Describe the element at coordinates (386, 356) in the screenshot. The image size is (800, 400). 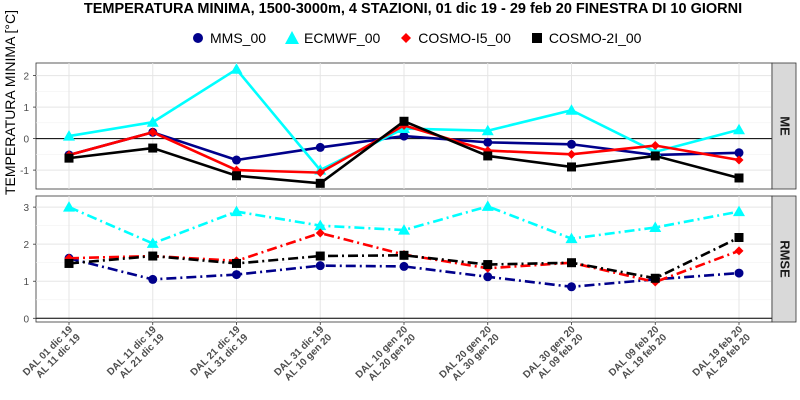
I see `x-tick-label: DAL 10 gen 20AL 20 gen 20` at that location.